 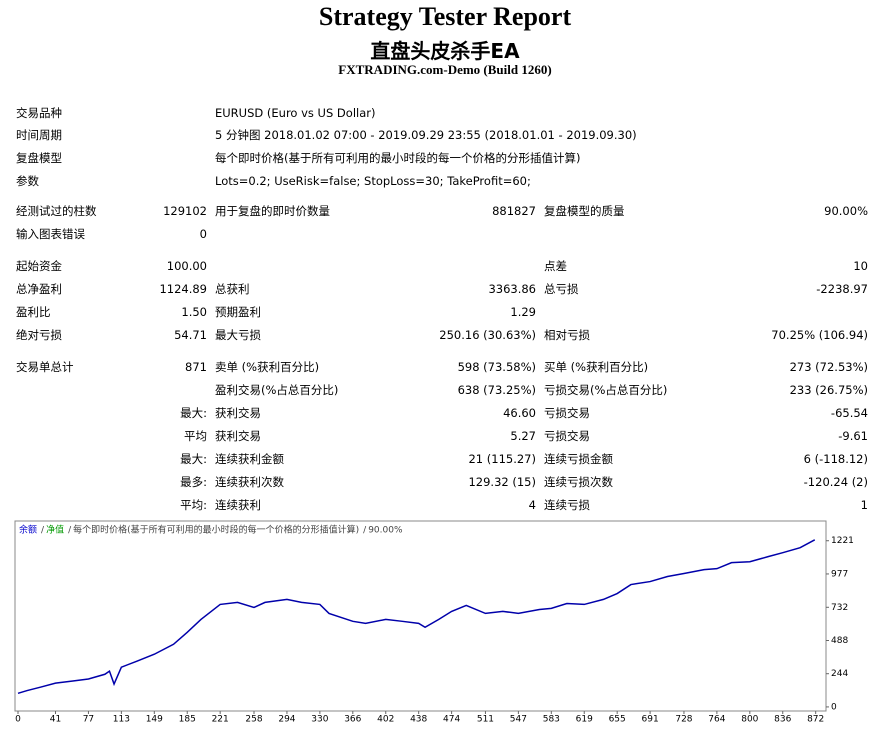 I want to click on info-label: 复盘模型, so click(x=39, y=158).